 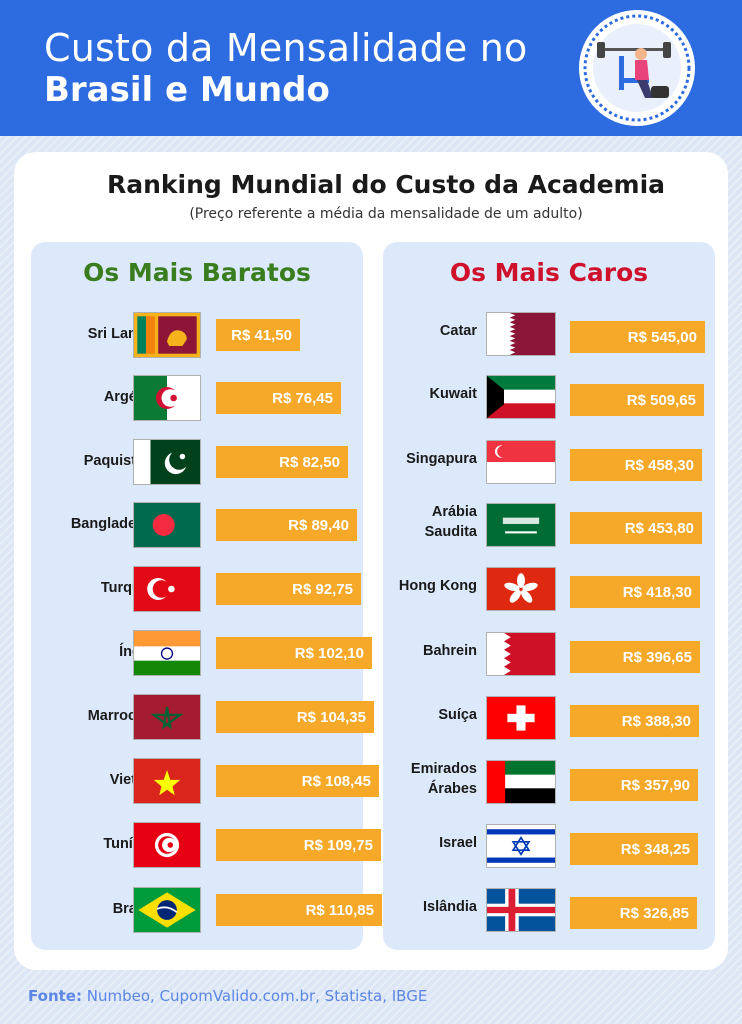 I want to click on israel-flag, so click(x=521, y=846).